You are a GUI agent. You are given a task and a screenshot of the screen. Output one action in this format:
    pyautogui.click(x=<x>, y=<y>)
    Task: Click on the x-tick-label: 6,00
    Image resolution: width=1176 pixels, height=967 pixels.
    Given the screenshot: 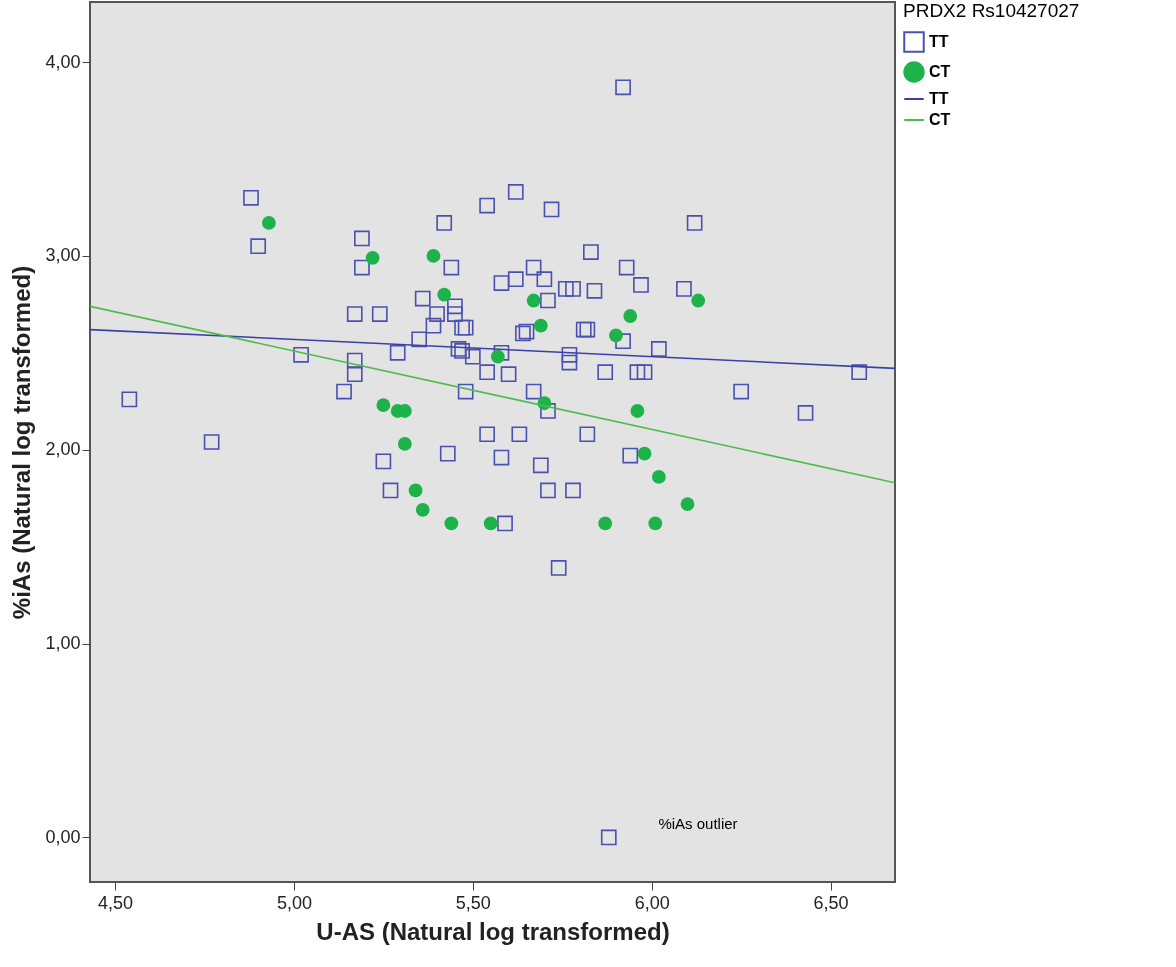 What is the action you would take?
    pyautogui.click(x=652, y=902)
    